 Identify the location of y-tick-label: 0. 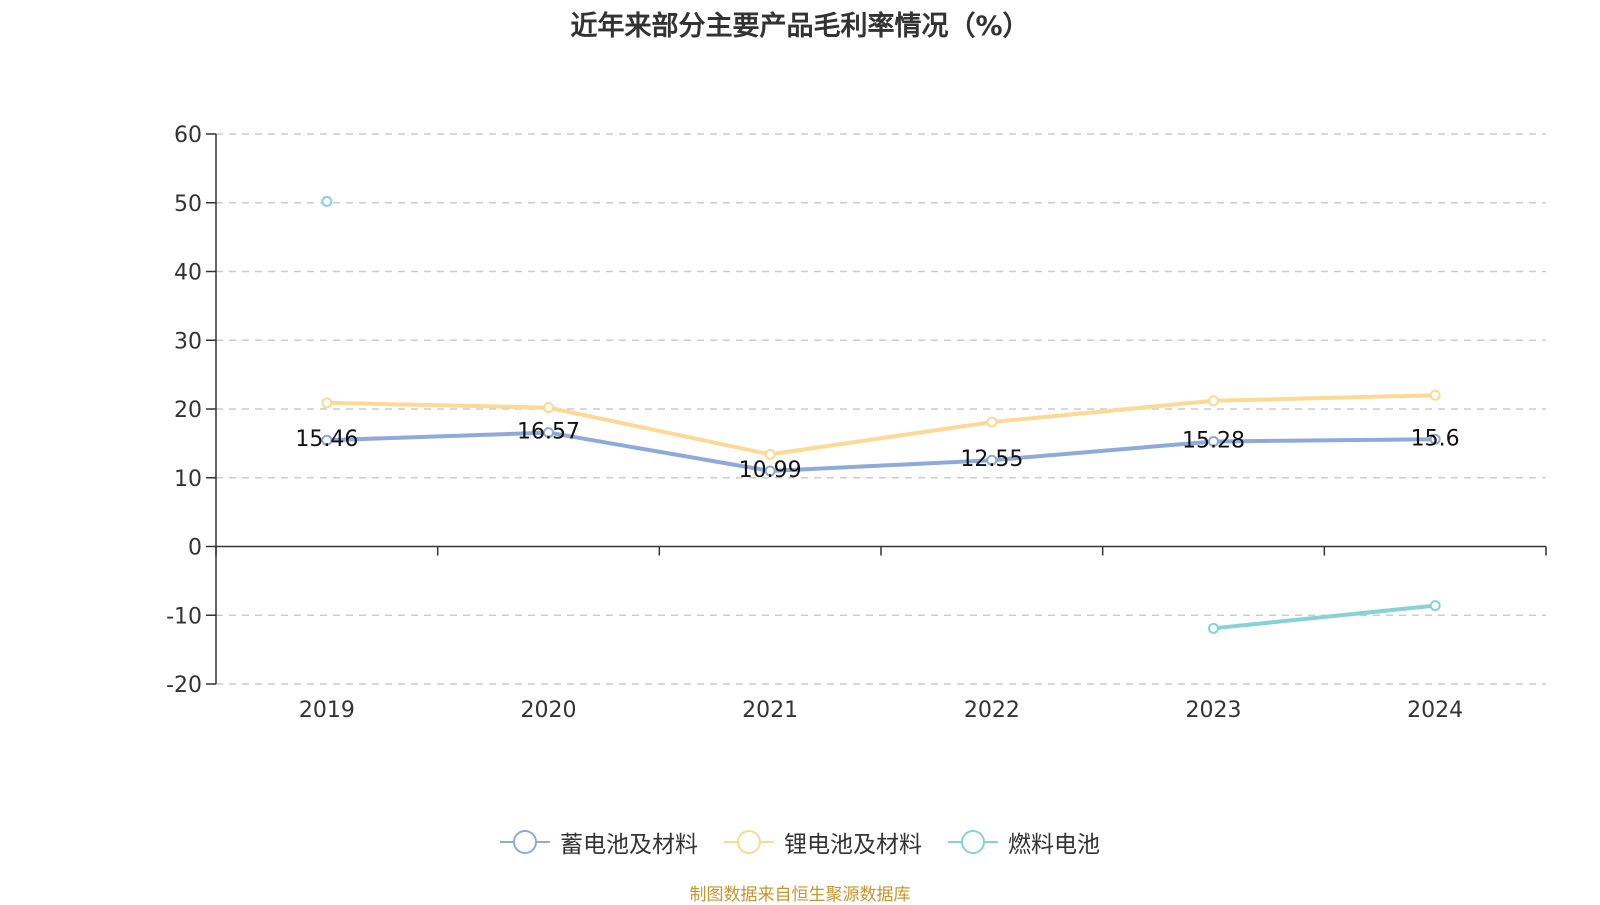
(195, 548).